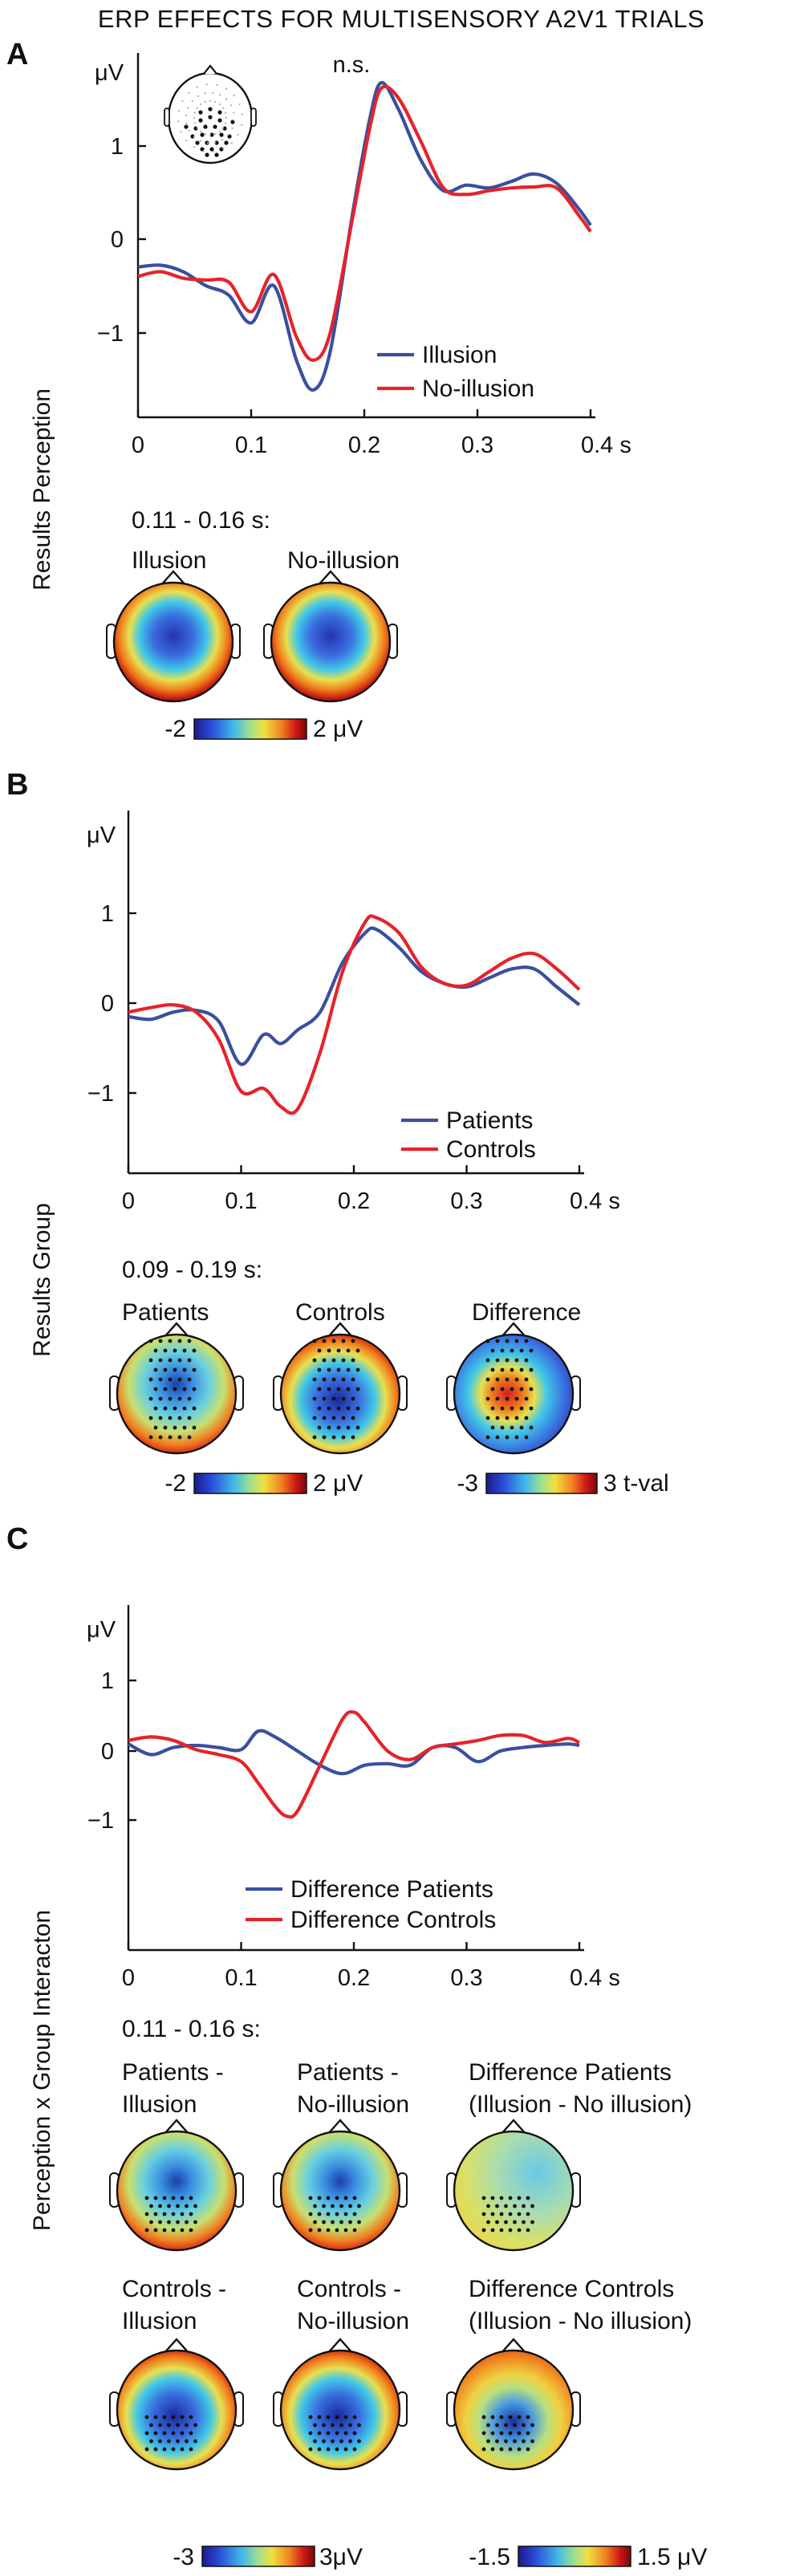 Image resolution: width=804 pixels, height=2576 pixels. What do you see at coordinates (101, 1630) in the screenshot?
I see `y-unit-label: μV` at bounding box center [101, 1630].